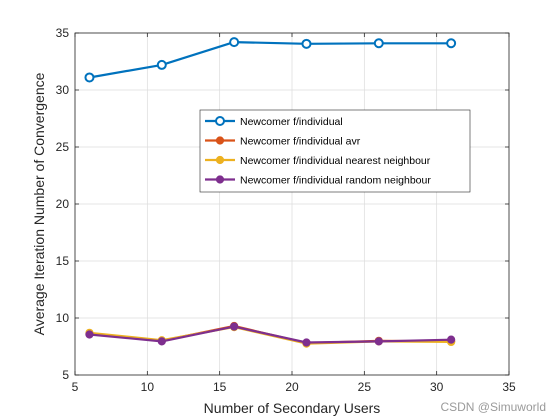  What do you see at coordinates (291, 122) in the screenshot?
I see `legend-label: Newcomer f/individual` at bounding box center [291, 122].